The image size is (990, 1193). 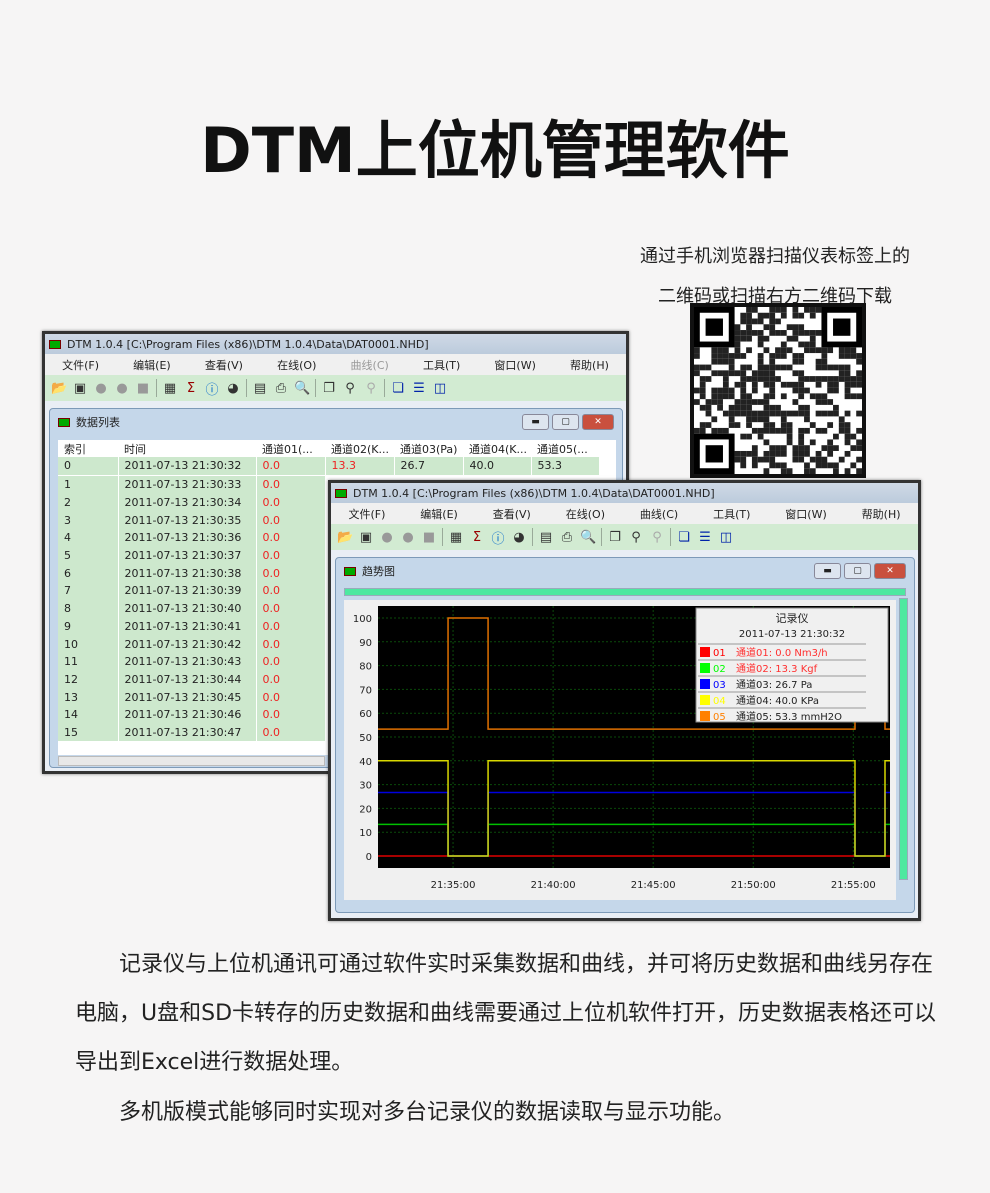 I want to click on table-row: 0 2011-07-13 21:30:32 0.0 13.3 26.7 40.0 53.3, so click(x=329, y=466).